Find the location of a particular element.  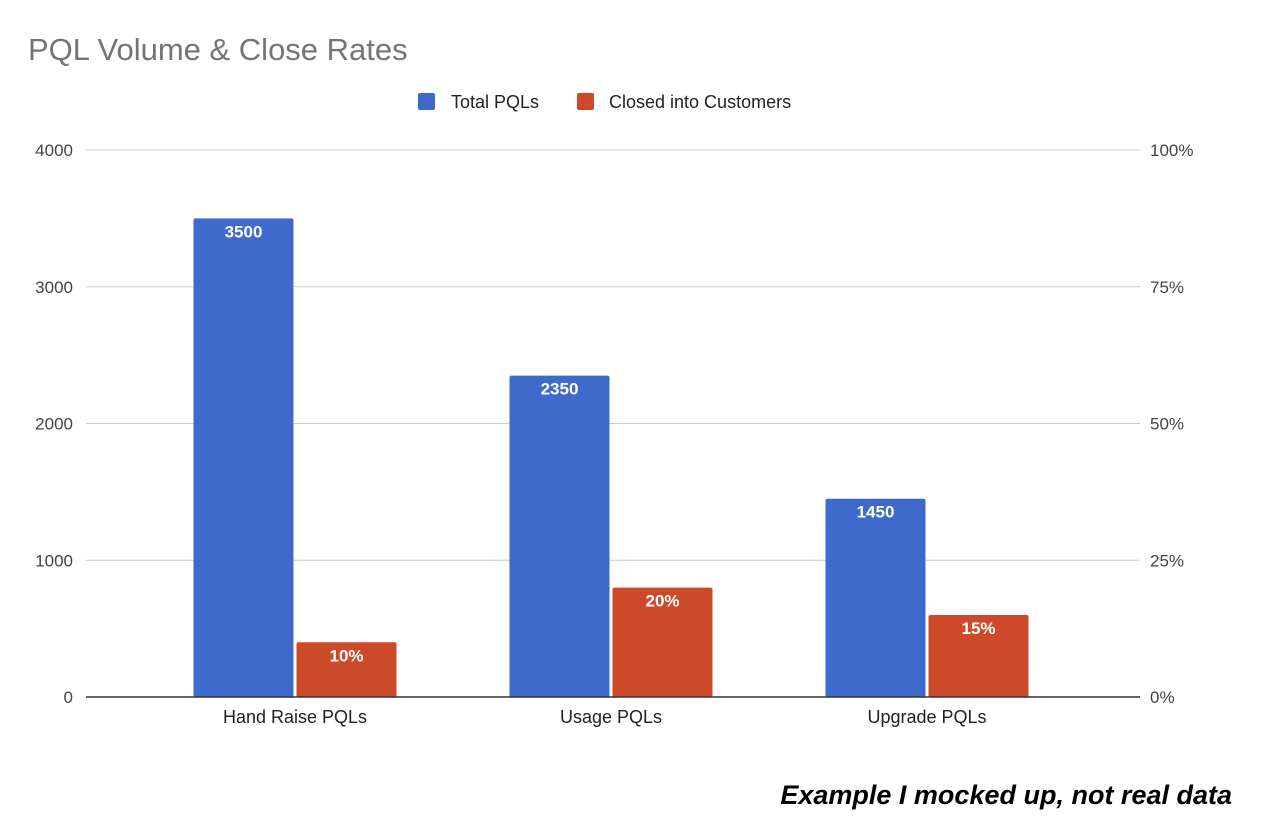

legend-swatch-total-pqls is located at coordinates (426, 101).